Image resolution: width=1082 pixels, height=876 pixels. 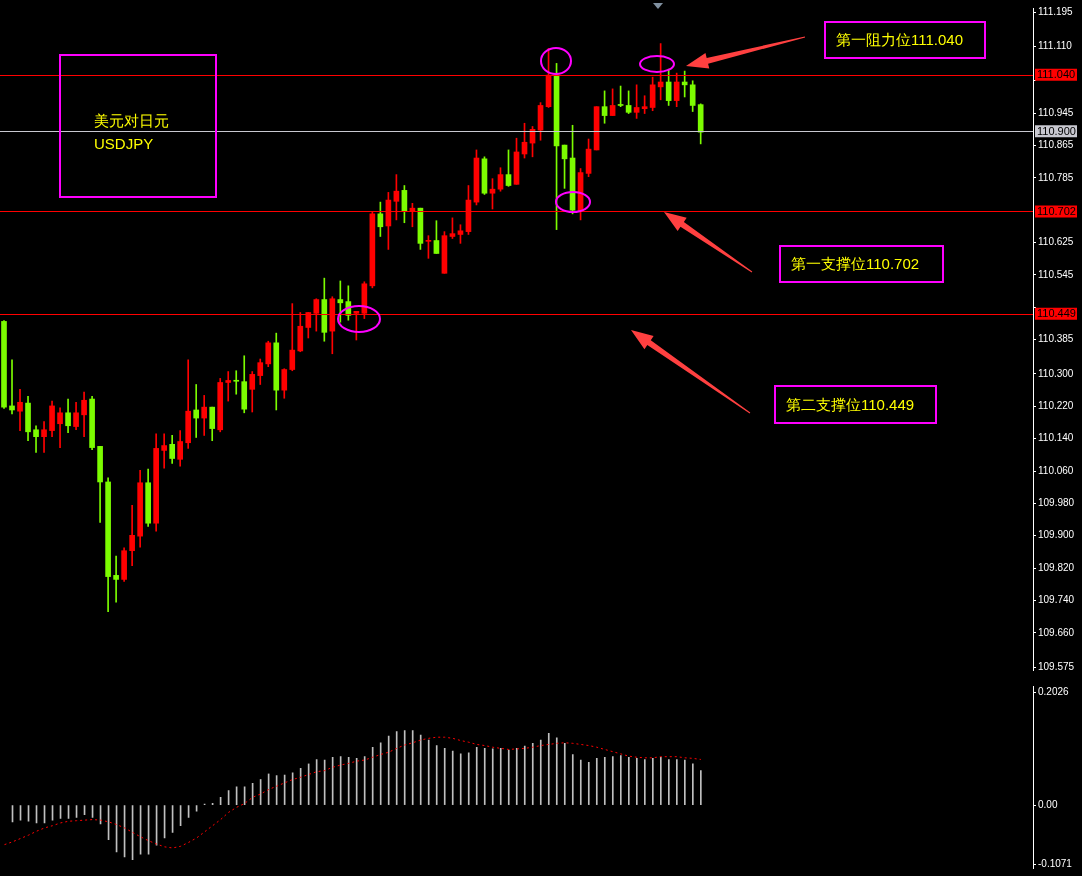 What do you see at coordinates (1056, 600) in the screenshot?
I see `y-tick-label: 109.740` at bounding box center [1056, 600].